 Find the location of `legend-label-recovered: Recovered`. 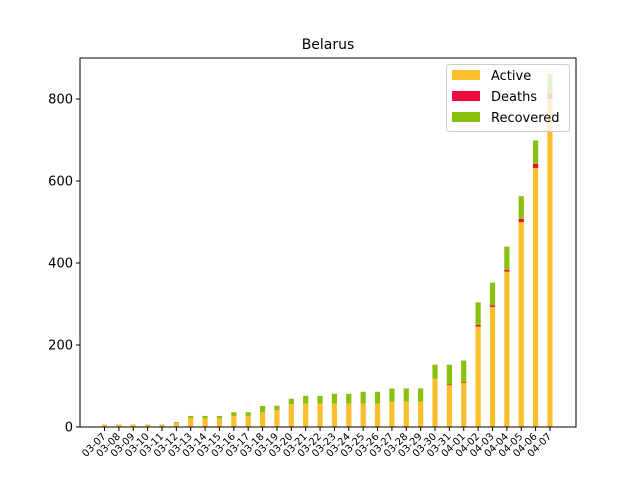

legend-label-recovered: Recovered is located at coordinates (525, 118).